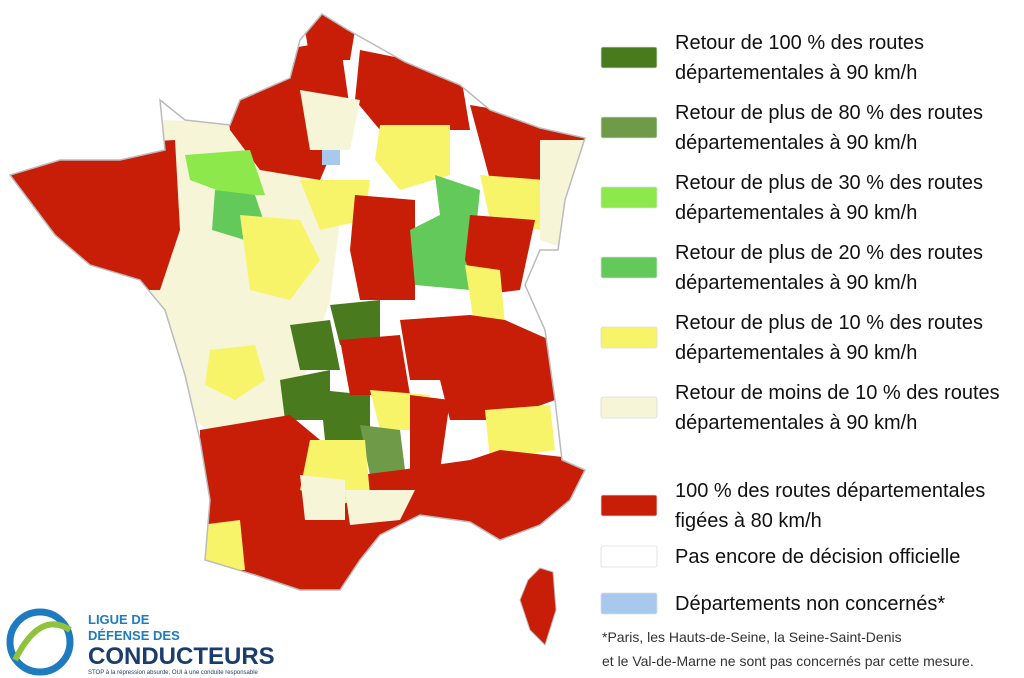 The height and width of the screenshot is (678, 1024). I want to click on logo-text: LIGUE DE, so click(119, 619).